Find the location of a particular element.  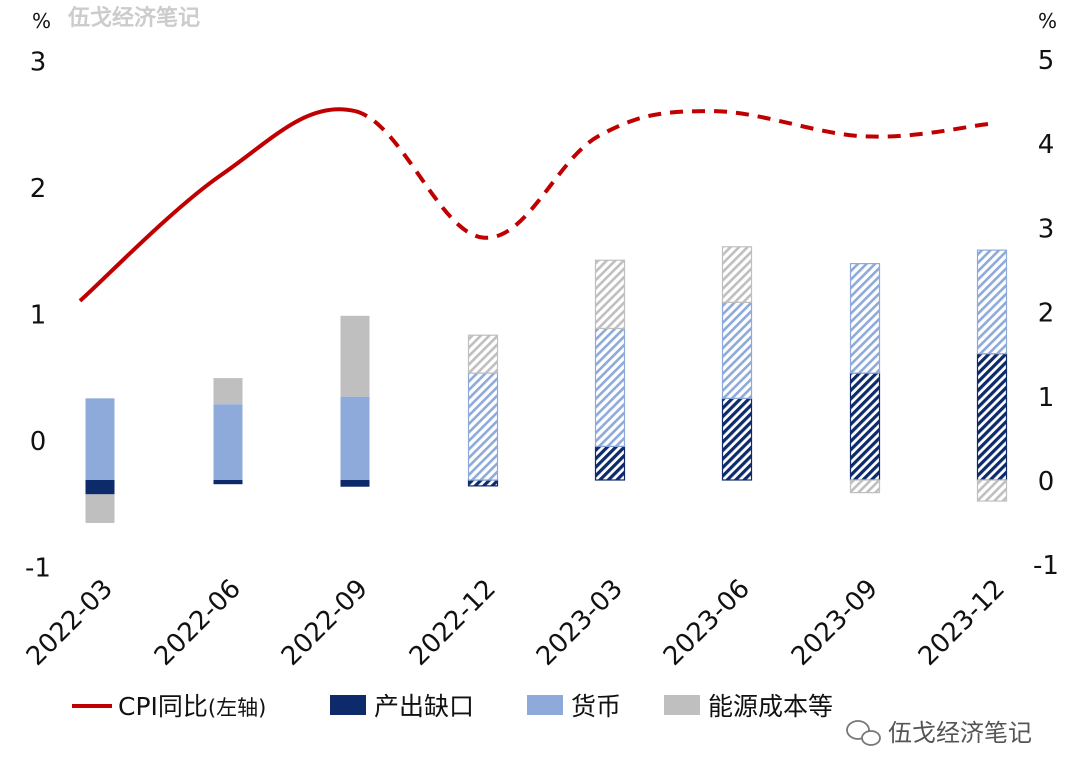

left-tick-label: 3 is located at coordinates (38, 63).